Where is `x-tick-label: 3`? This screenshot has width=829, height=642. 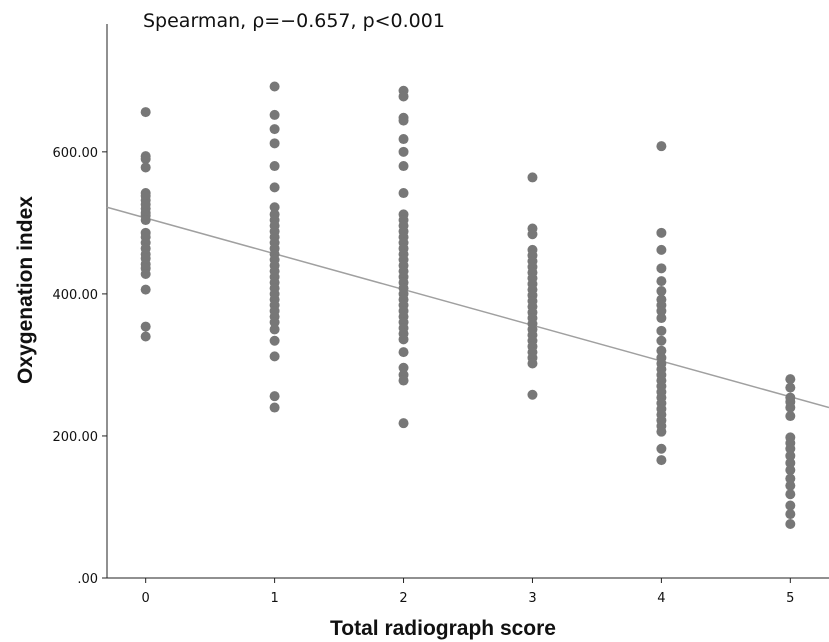
x-tick-label: 3 is located at coordinates (532, 598).